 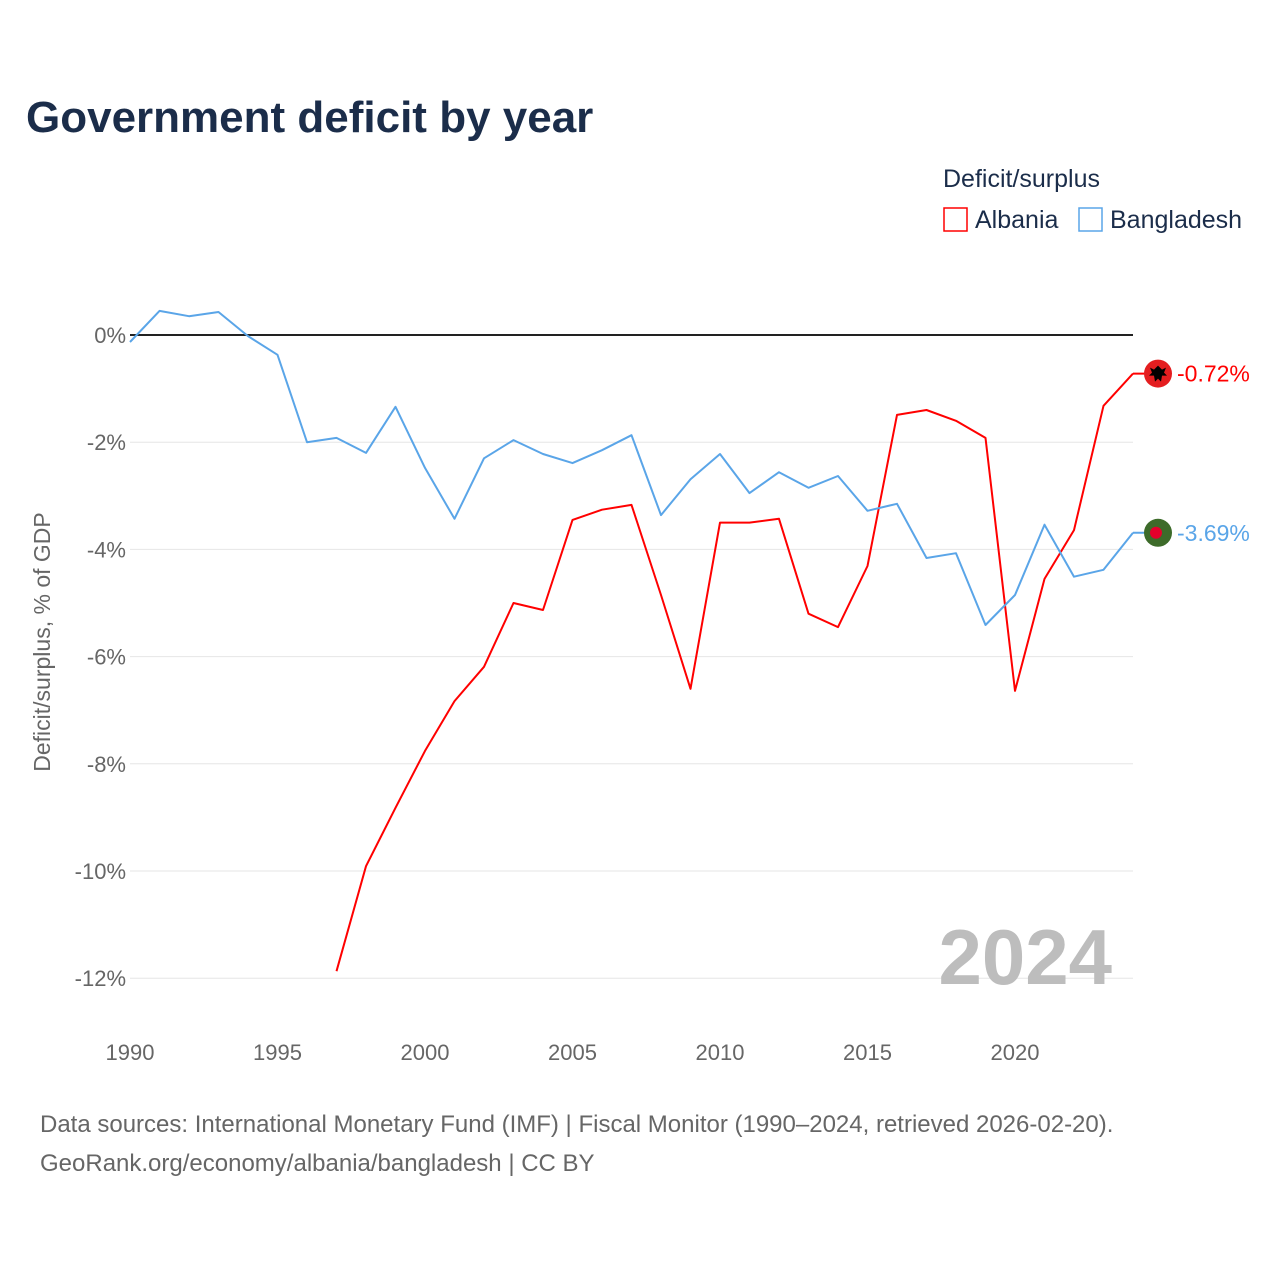 I want to click on x-tick-label: 2020, so click(x=1015, y=1052).